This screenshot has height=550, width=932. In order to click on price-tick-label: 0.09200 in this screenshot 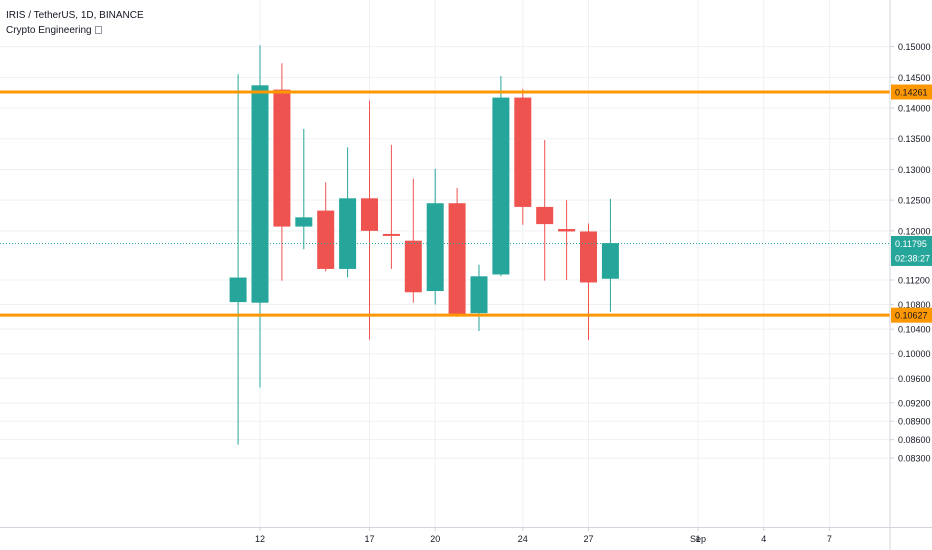, I will do `click(914, 403)`.